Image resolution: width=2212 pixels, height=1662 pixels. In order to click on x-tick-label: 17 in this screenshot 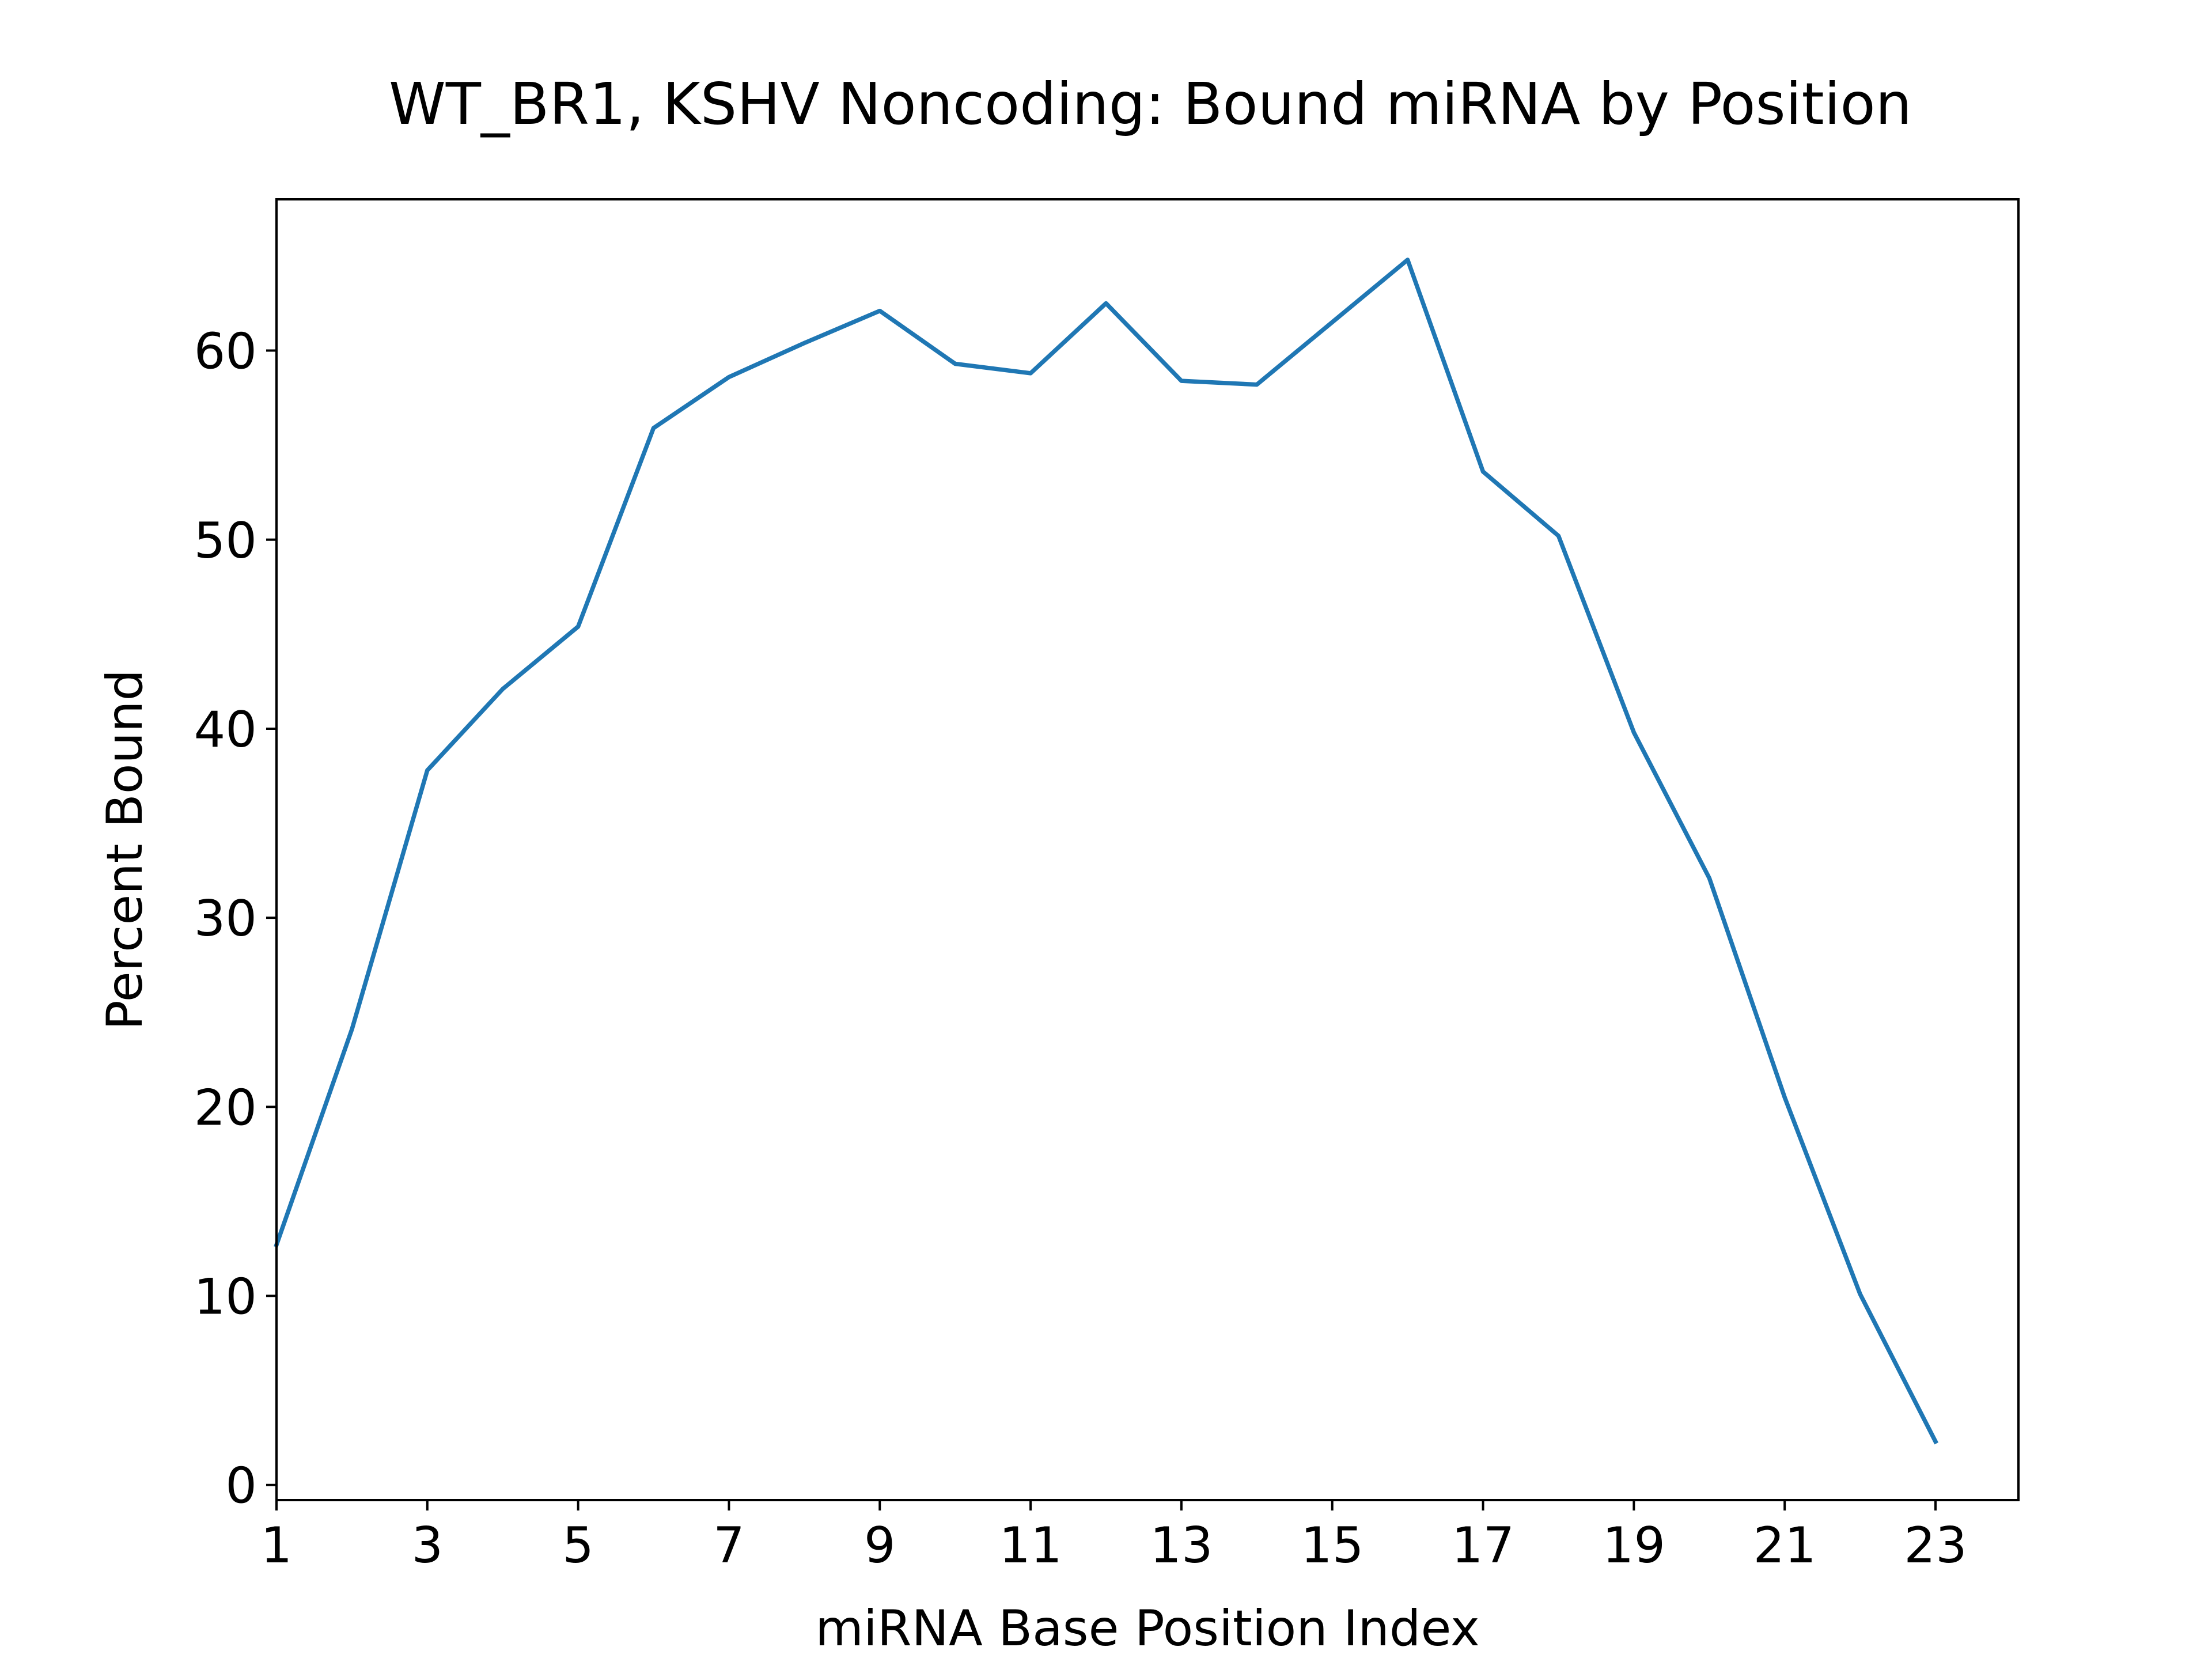, I will do `click(1483, 1545)`.